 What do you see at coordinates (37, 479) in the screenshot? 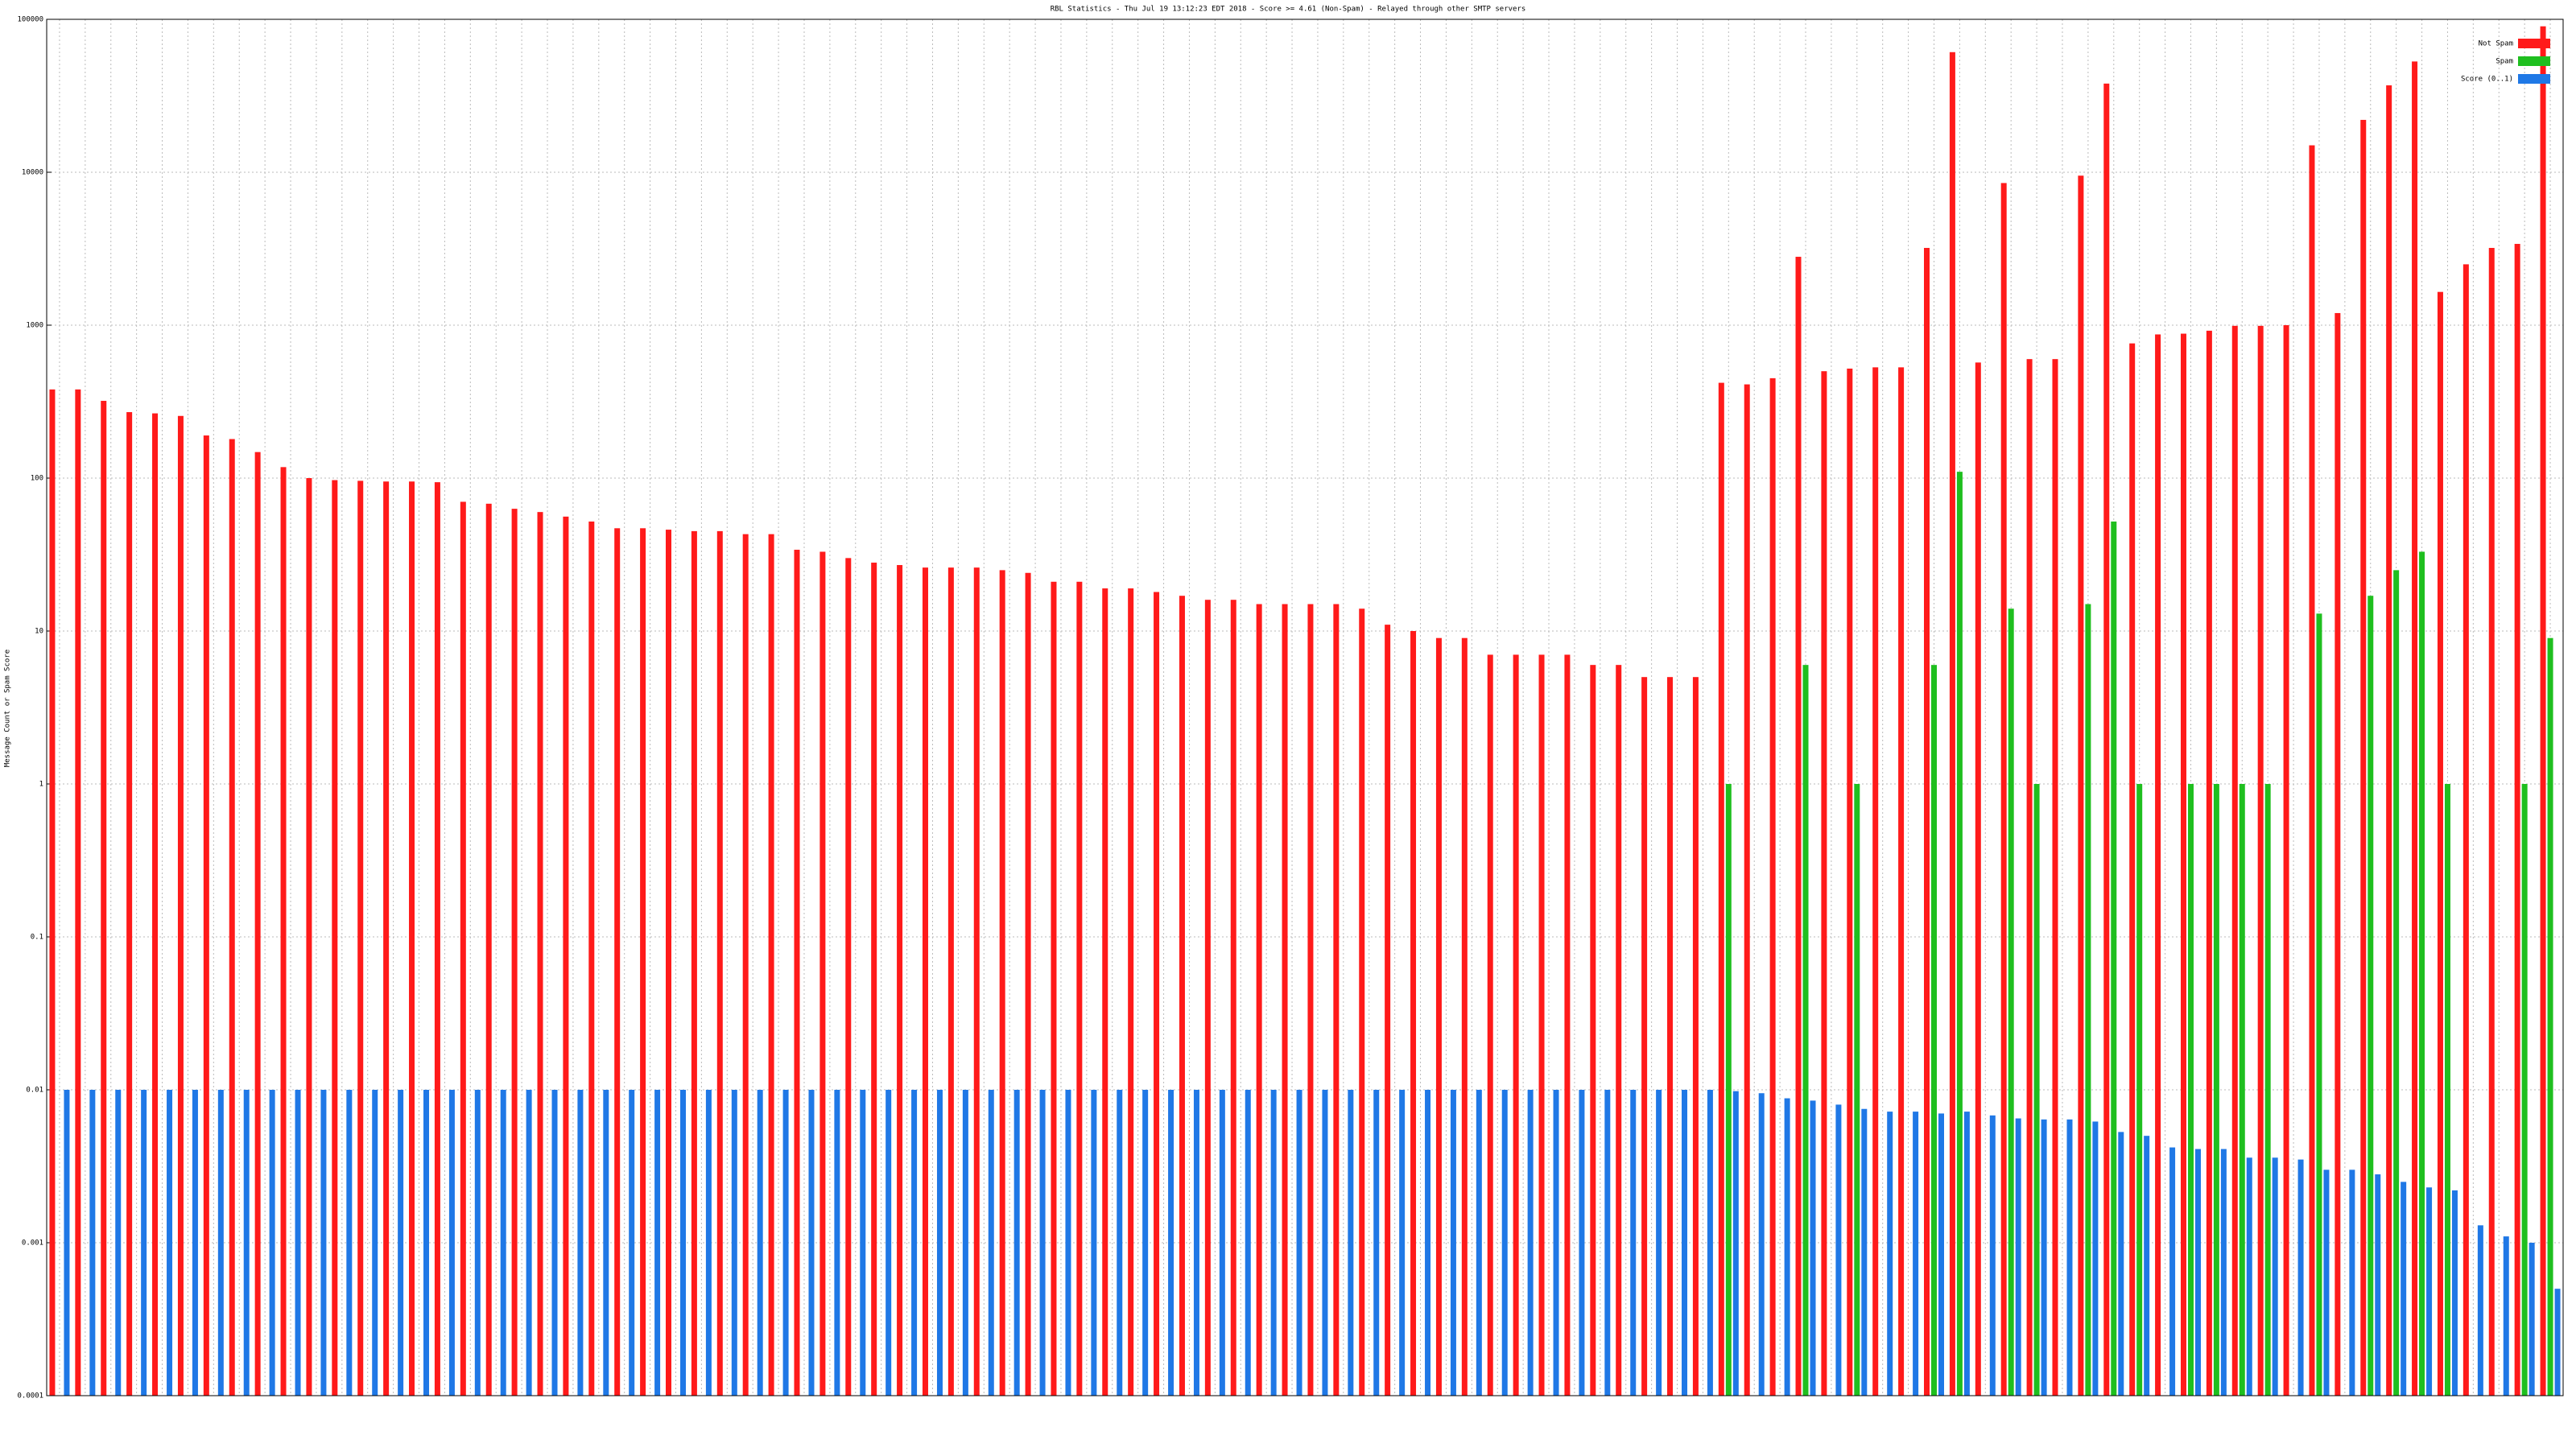
I see `y-tick-label: 100` at bounding box center [37, 479].